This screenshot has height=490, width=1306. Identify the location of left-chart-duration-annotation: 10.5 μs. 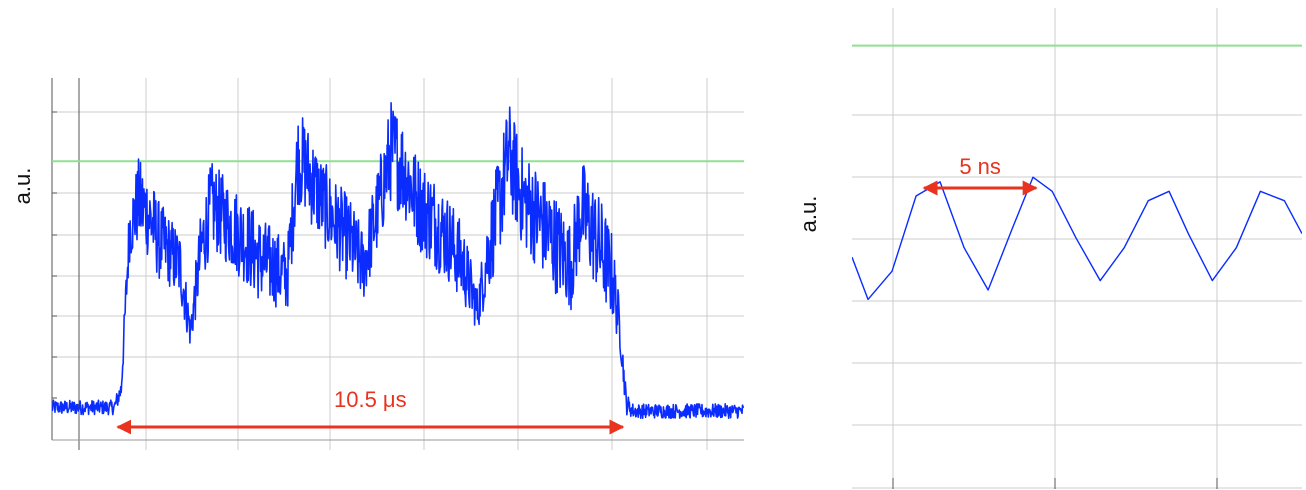
(370, 411).